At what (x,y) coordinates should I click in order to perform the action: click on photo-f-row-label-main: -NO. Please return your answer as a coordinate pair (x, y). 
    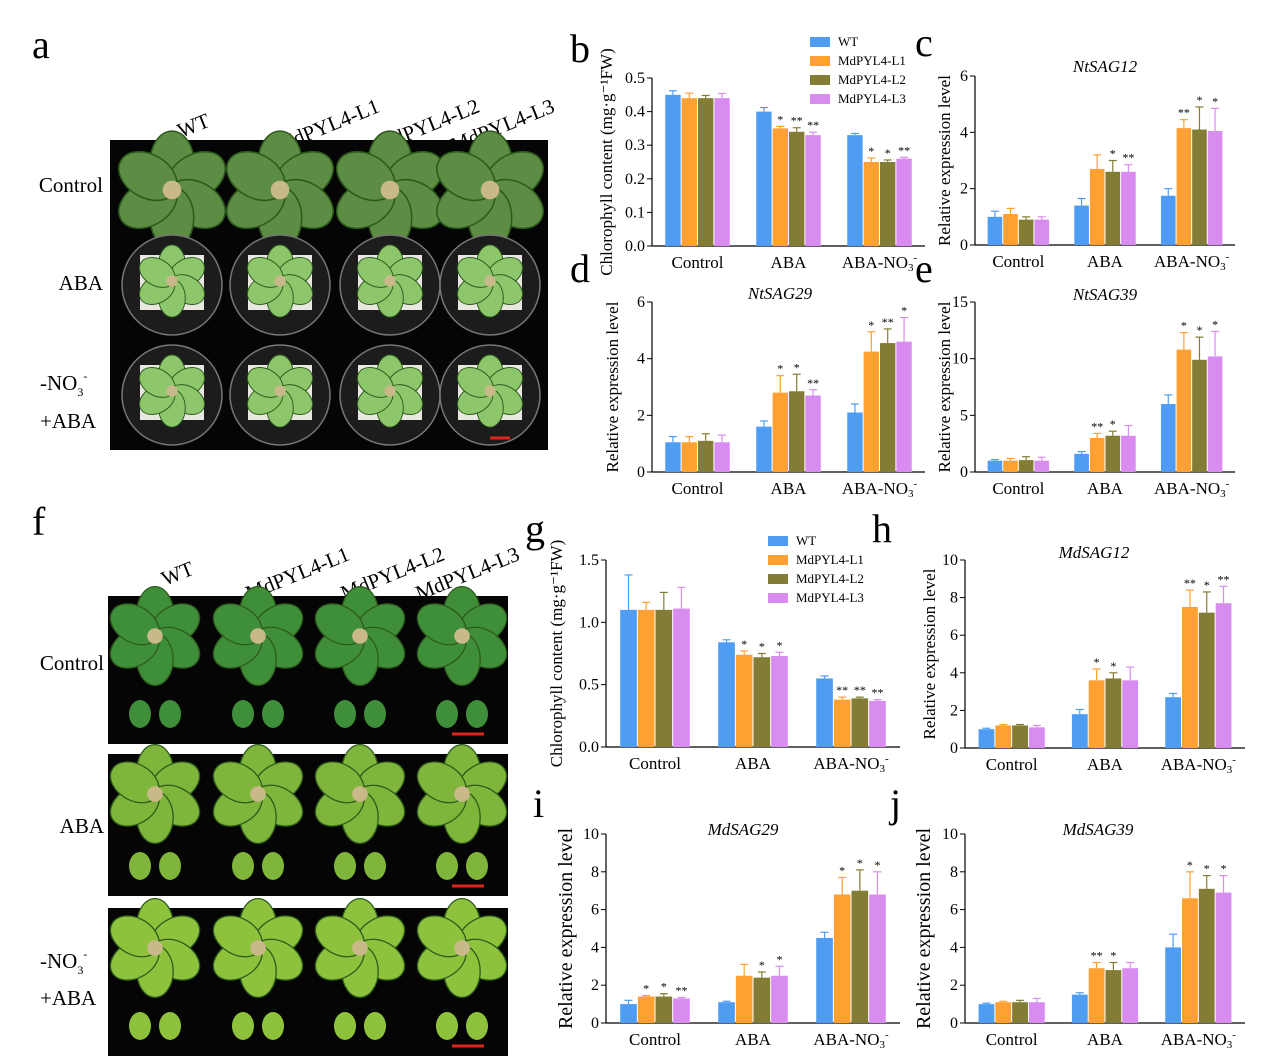
    Looking at the image, I should click on (58, 961).